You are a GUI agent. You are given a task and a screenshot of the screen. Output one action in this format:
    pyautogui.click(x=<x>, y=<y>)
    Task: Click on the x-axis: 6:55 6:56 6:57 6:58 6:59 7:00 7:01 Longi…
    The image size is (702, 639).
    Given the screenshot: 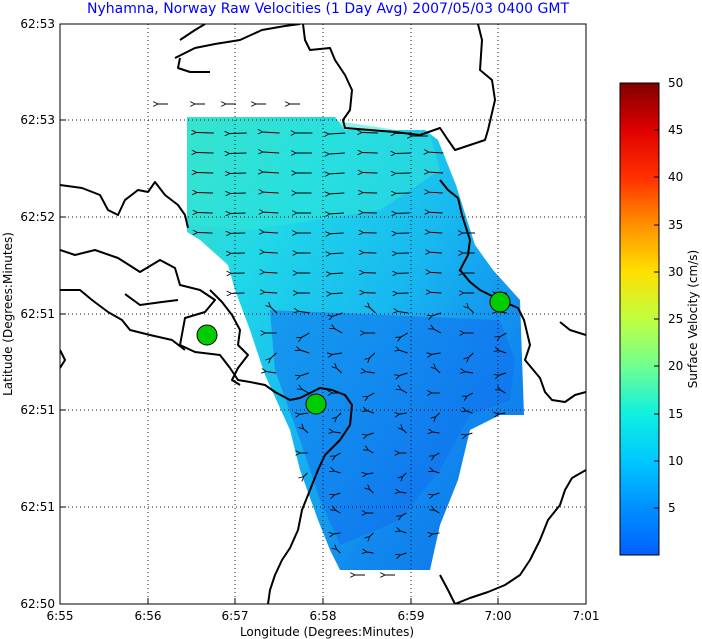 What is the action you would take?
    pyautogui.click(x=323, y=618)
    